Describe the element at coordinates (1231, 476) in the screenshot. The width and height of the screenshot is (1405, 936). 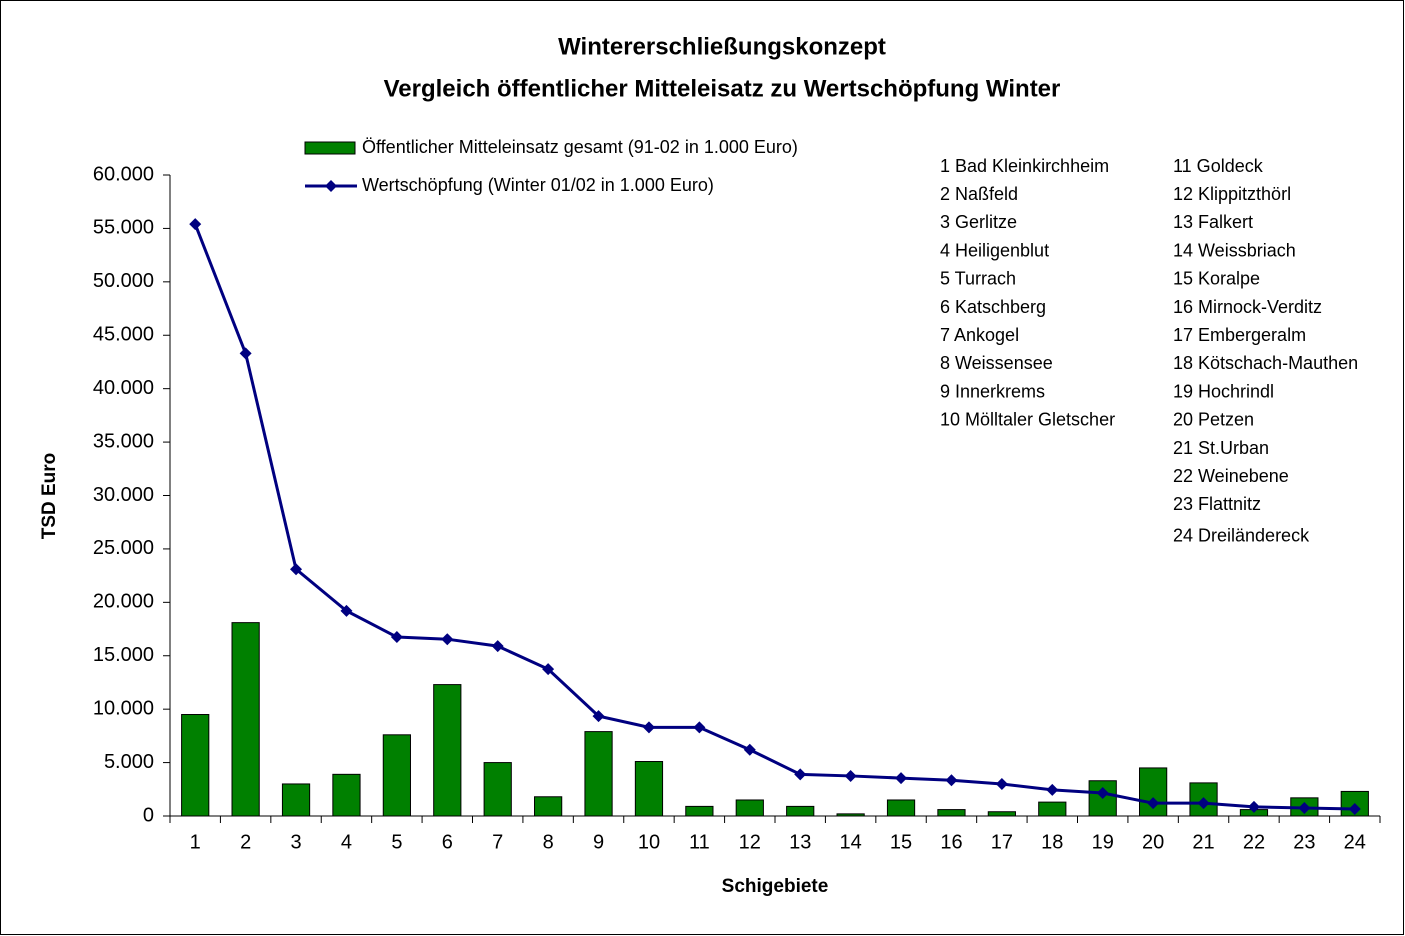
I see `annotation: 22 Weinebene` at that location.